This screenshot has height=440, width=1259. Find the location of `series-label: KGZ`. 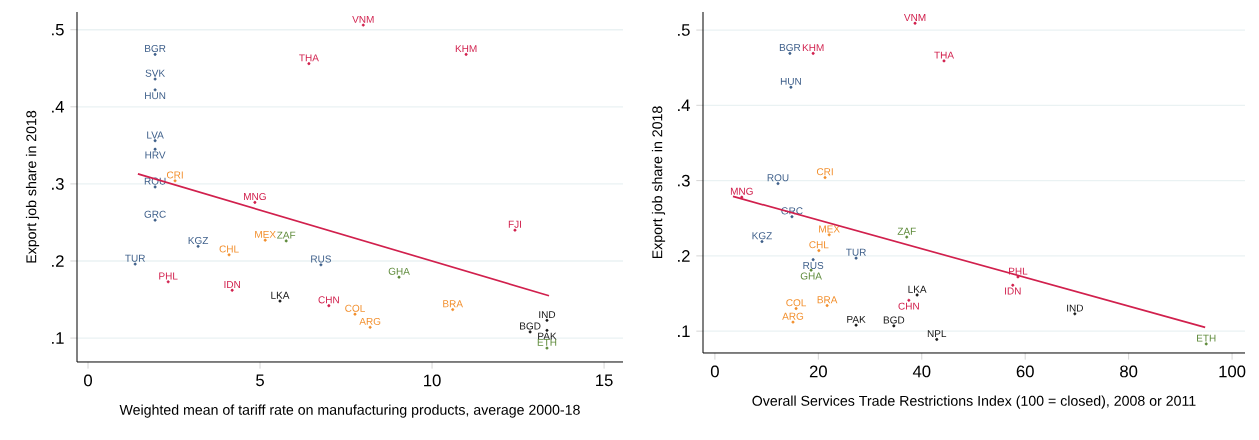

series-label: KGZ is located at coordinates (762, 236).